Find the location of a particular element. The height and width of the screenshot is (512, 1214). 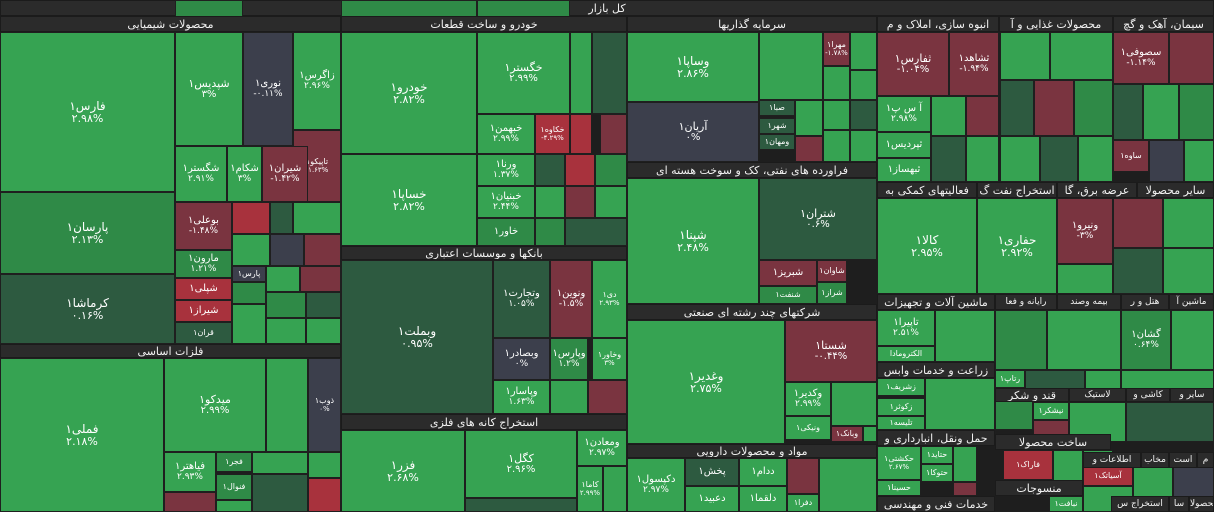

stock-tile-saveh: ساوه۱ is located at coordinates (1131, 156).